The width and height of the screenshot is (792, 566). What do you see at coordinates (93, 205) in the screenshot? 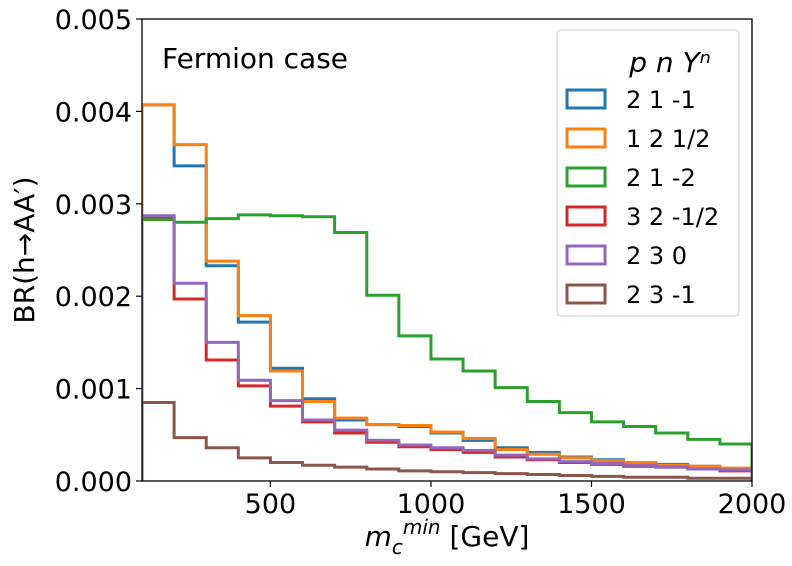
I see `y-tick-label: 0.003` at bounding box center [93, 205].